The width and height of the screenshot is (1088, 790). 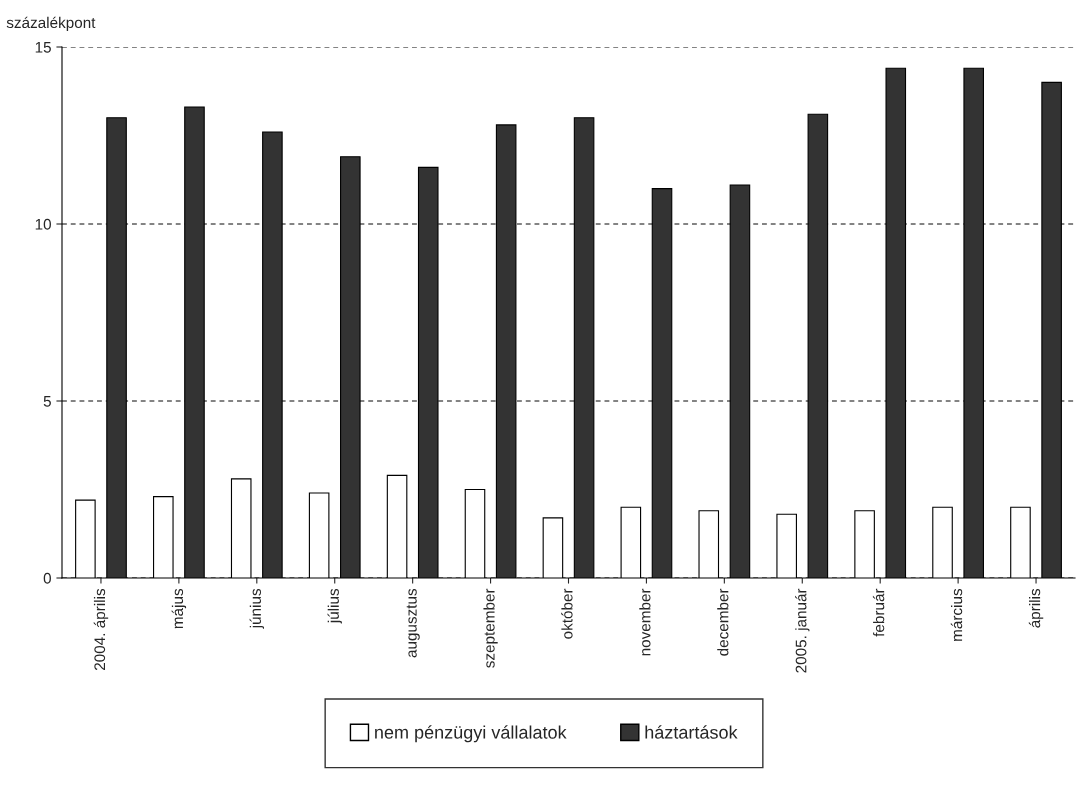 I want to click on y-tick-label: 15, so click(x=43, y=47).